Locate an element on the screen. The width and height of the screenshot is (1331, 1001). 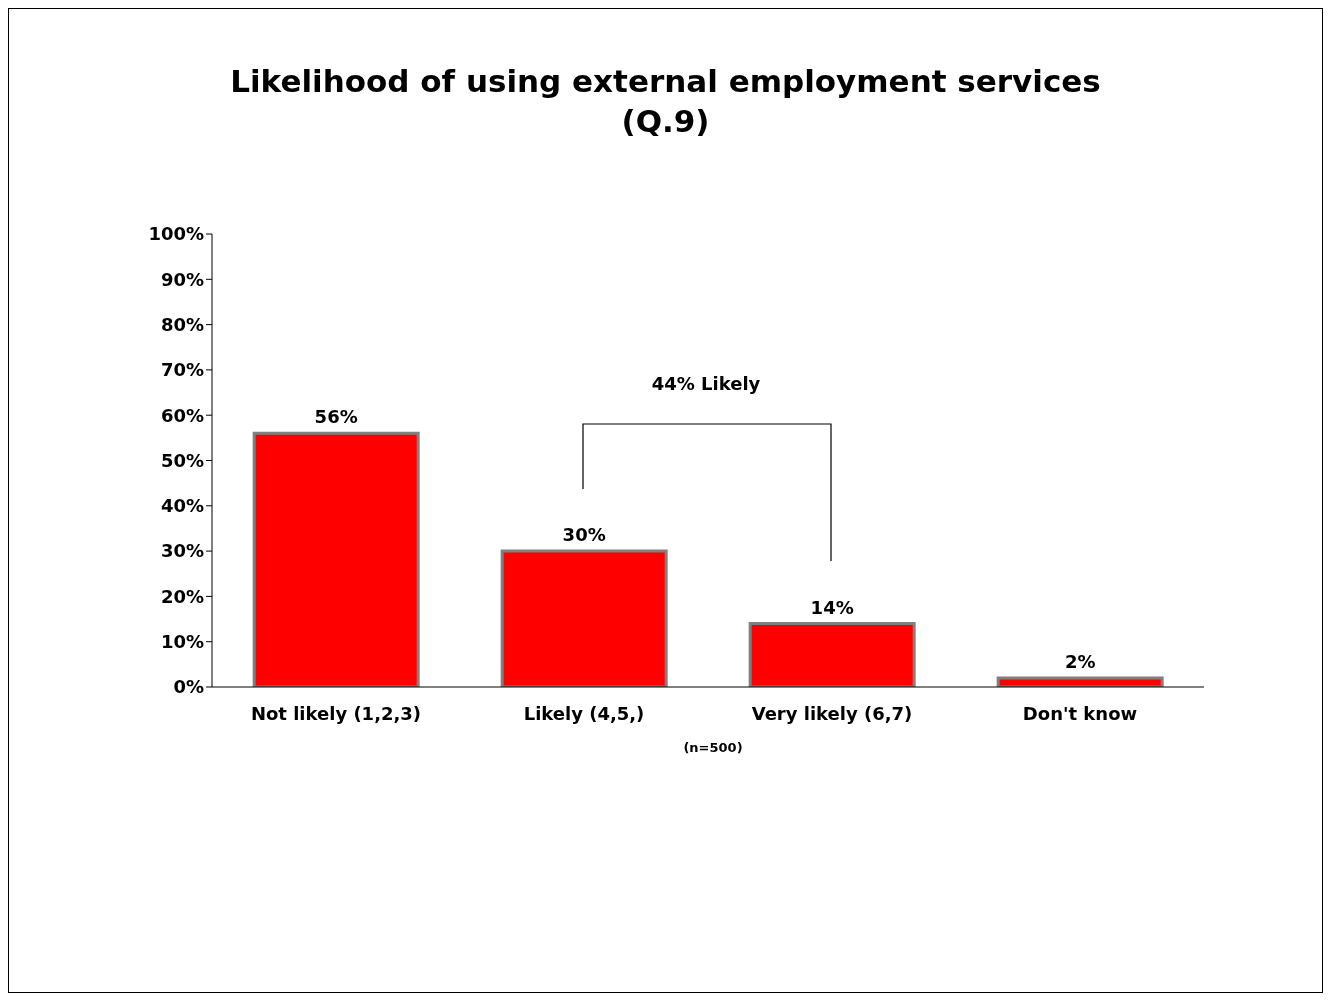
y-tick-label: 40% is located at coordinates (182, 506).